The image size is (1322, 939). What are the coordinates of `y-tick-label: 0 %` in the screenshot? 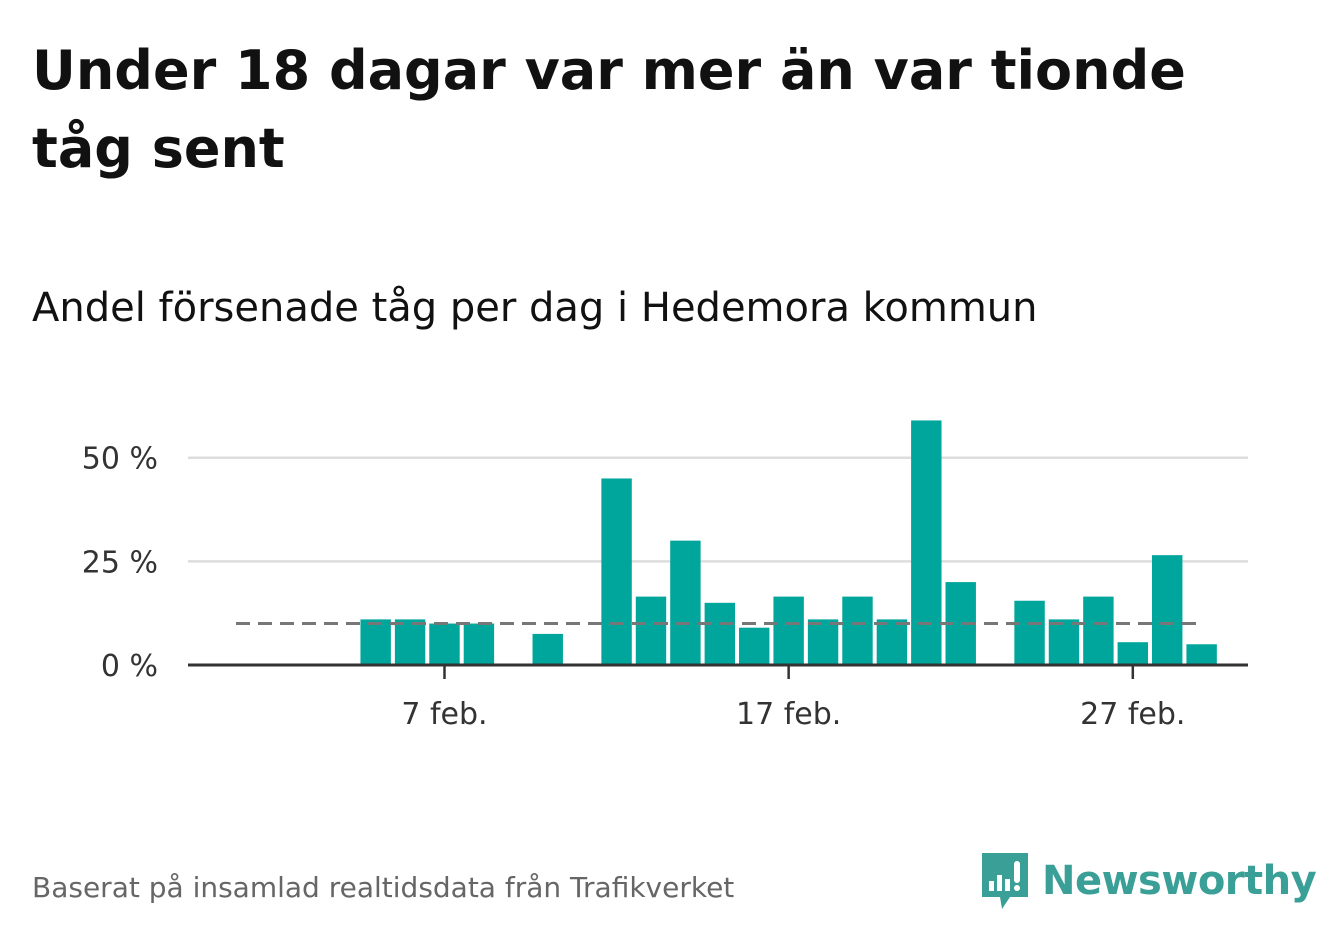 It's located at (129, 666).